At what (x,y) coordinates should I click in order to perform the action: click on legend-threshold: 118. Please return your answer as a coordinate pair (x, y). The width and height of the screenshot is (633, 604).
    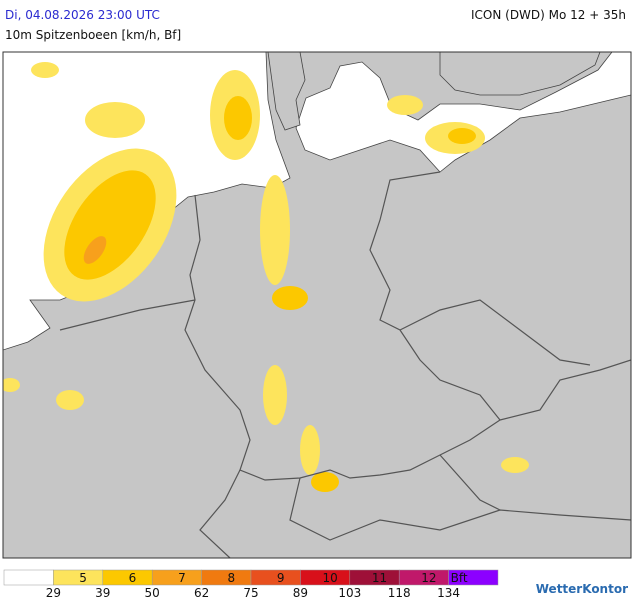
    Looking at the image, I should click on (399, 593).